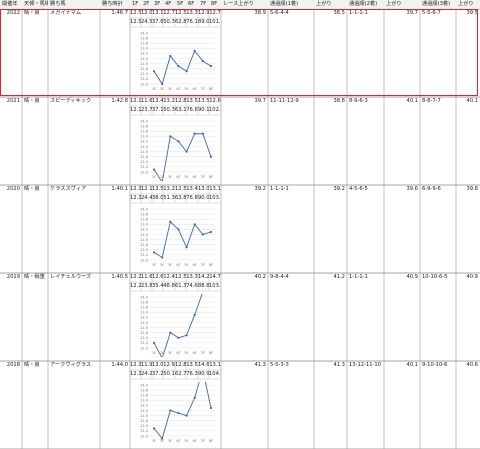 This screenshot has height=449, width=480. Describe the element at coordinates (11, 4) in the screenshot. I see `column-header: 開催年` at that location.